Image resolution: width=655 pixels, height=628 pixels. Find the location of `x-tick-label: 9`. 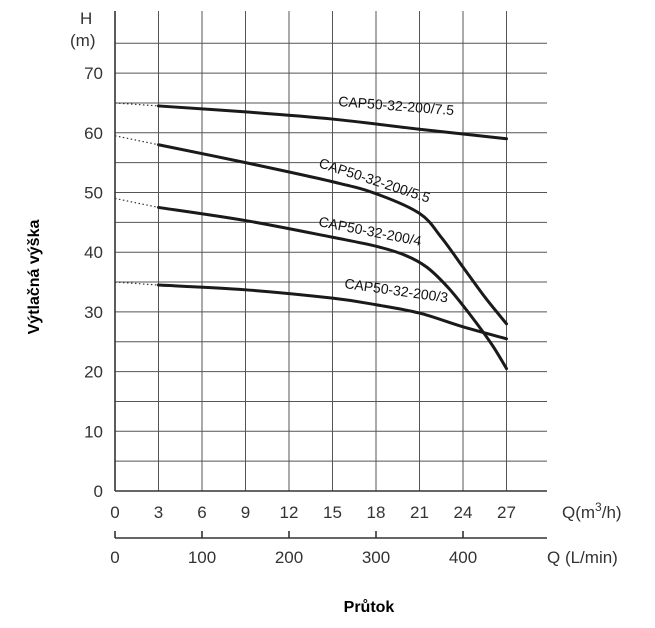

x-tick-label: 9 is located at coordinates (245, 512).